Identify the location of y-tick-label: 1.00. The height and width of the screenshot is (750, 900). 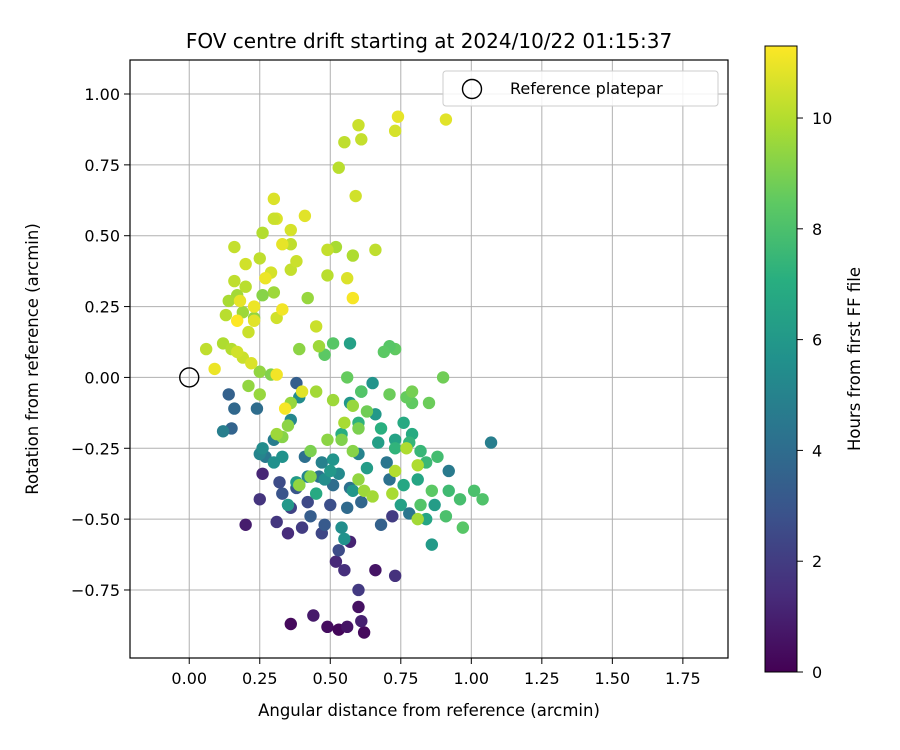
(102, 94).